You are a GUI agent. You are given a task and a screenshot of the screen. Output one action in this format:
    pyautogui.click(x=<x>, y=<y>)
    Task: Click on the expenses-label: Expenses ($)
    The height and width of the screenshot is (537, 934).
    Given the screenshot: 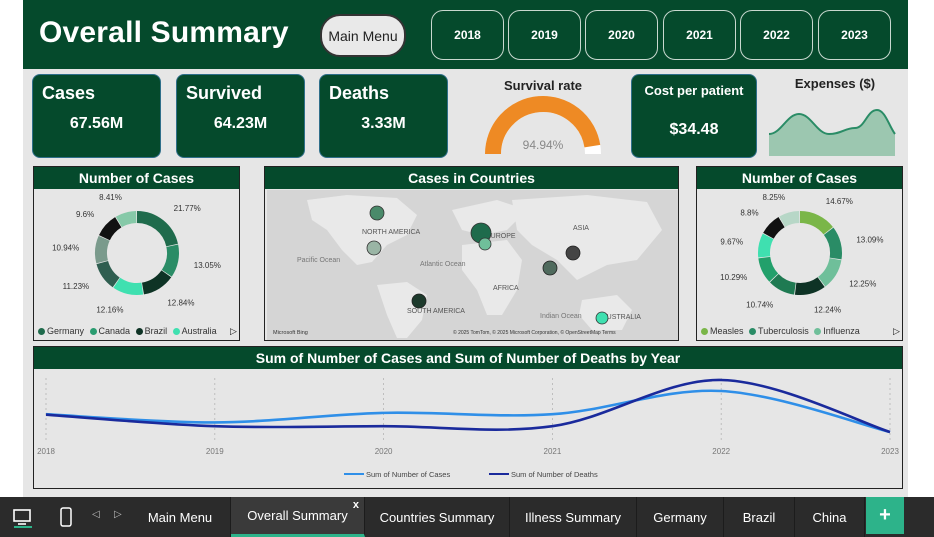 What is the action you would take?
    pyautogui.click(x=835, y=83)
    